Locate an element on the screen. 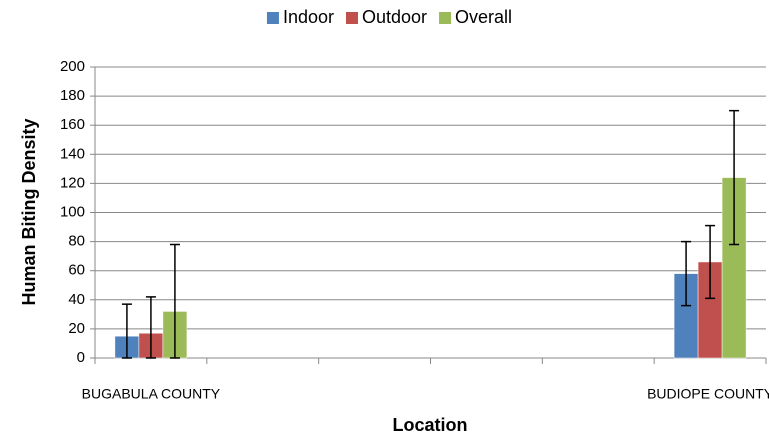  y-tick-label: 40 is located at coordinates (76, 299).